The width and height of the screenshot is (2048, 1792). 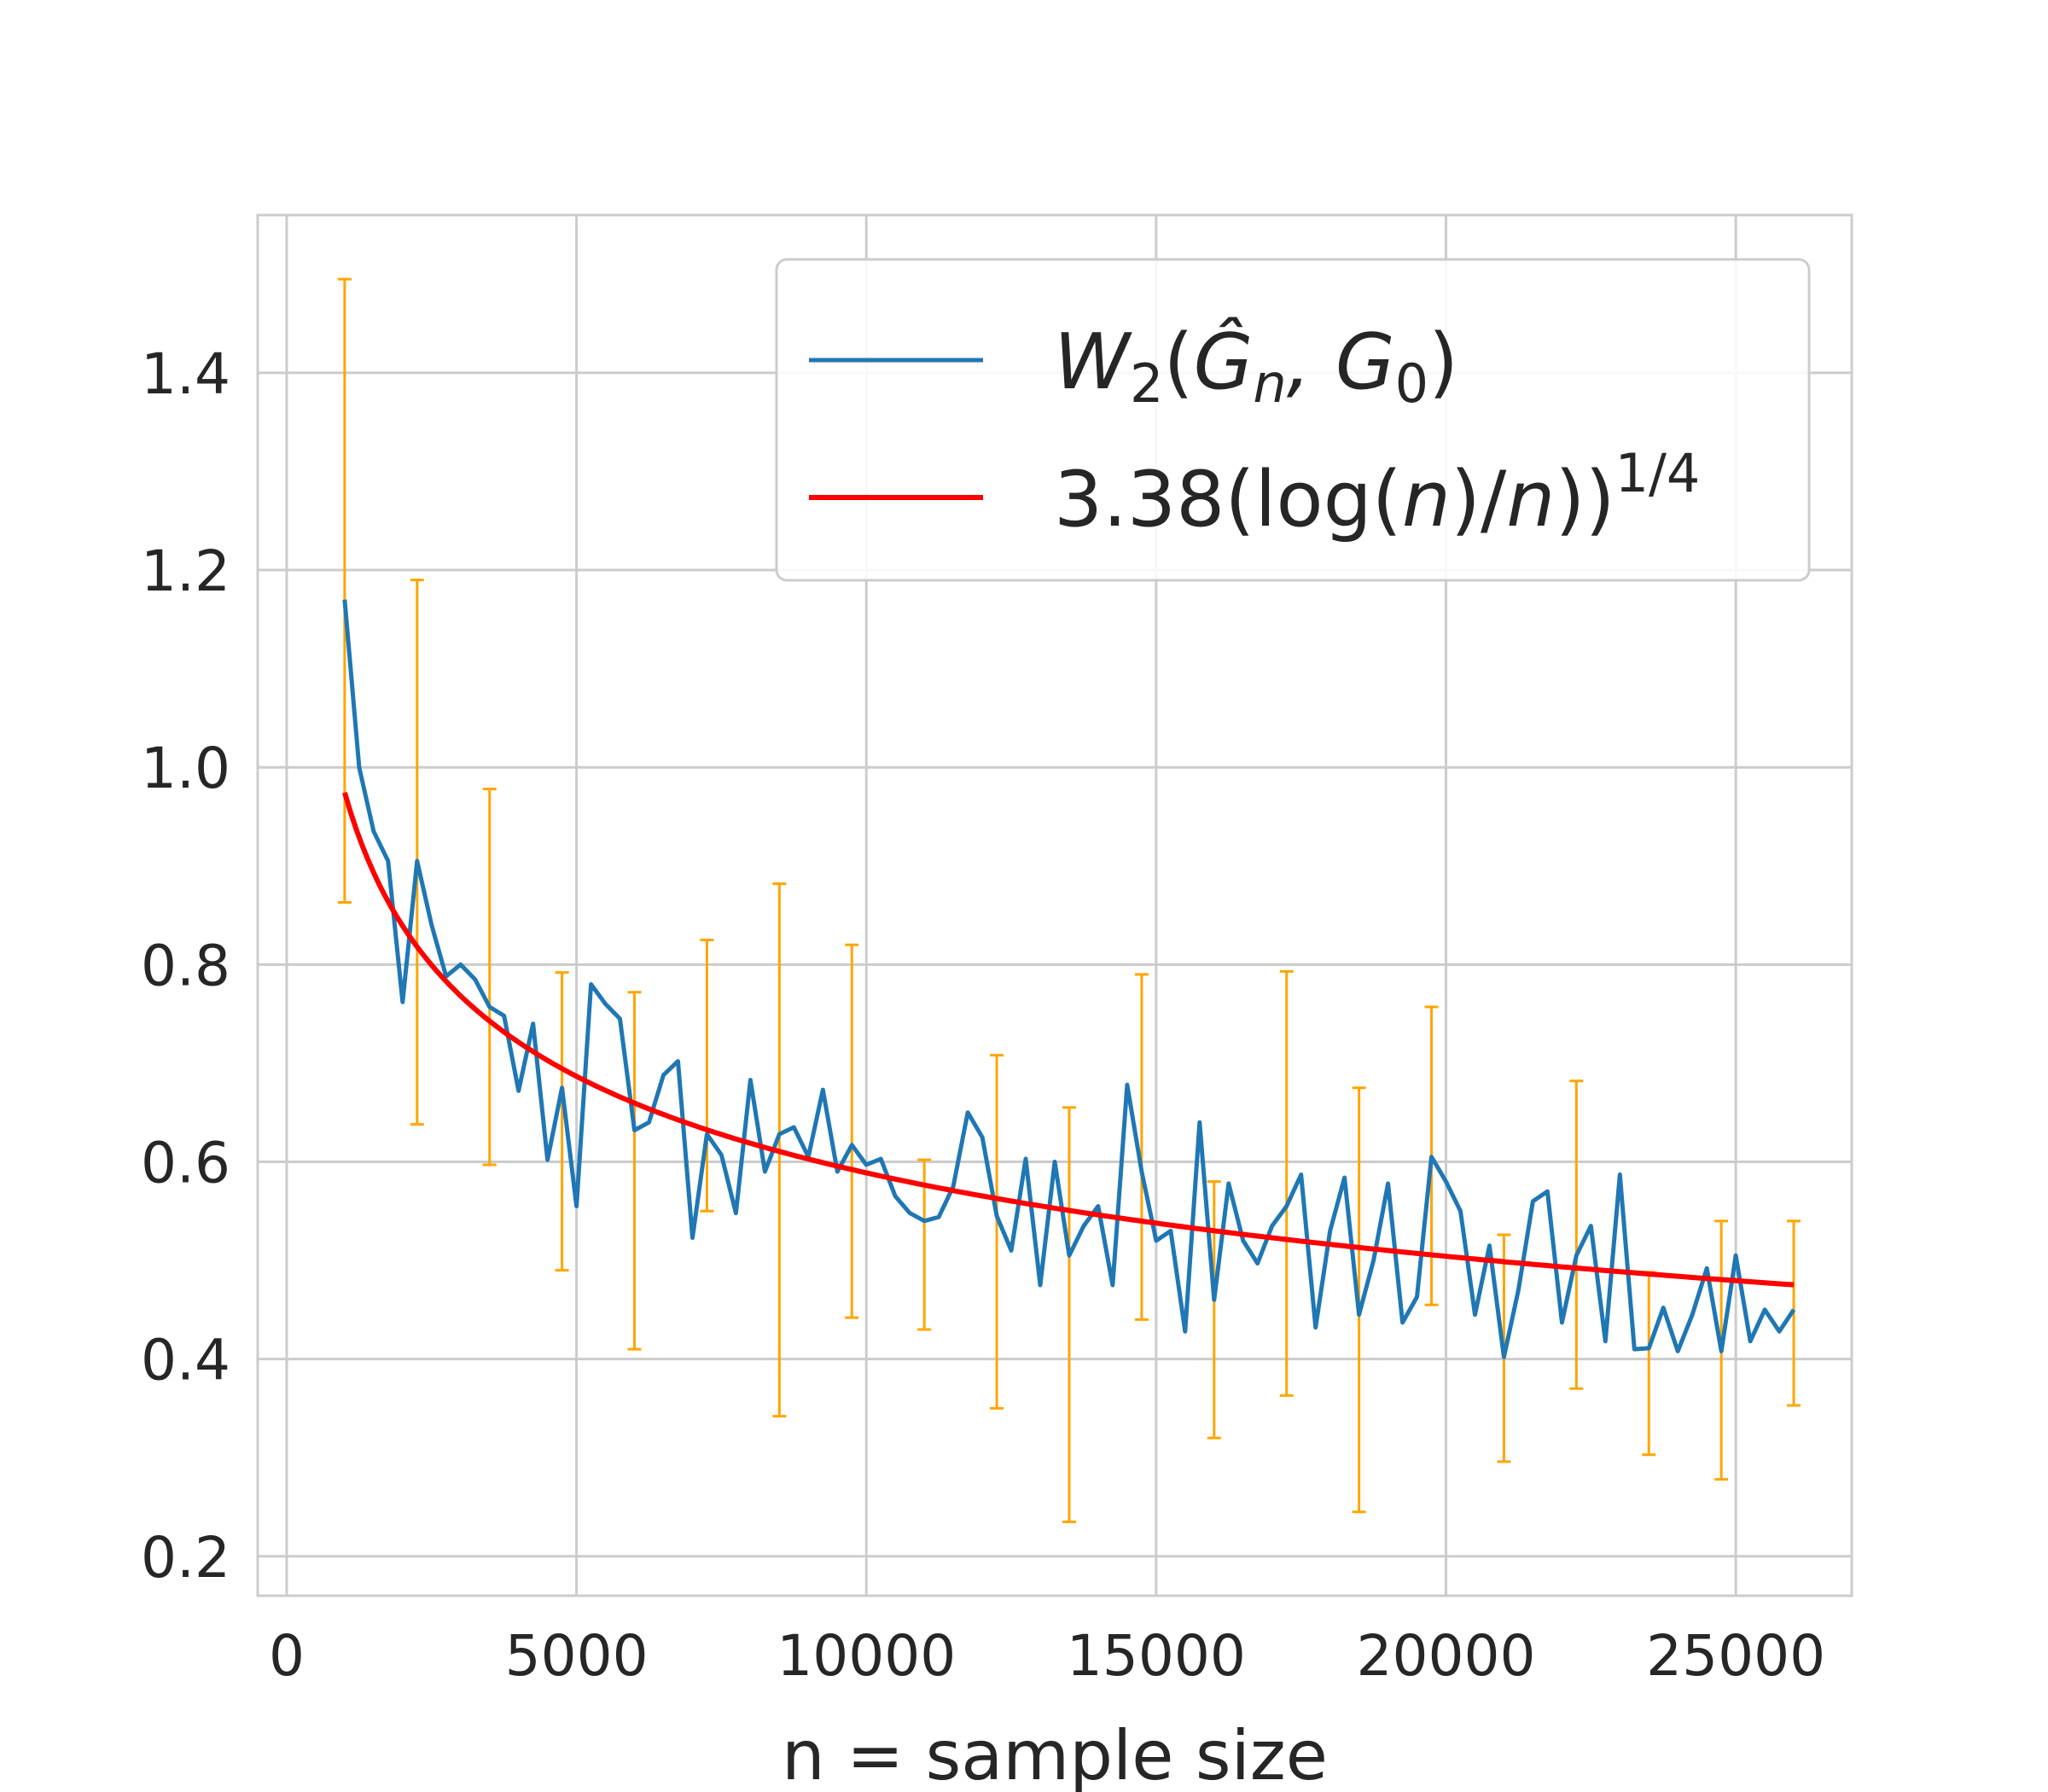 I want to click on y-tick-label: 1.4, so click(x=185, y=374).